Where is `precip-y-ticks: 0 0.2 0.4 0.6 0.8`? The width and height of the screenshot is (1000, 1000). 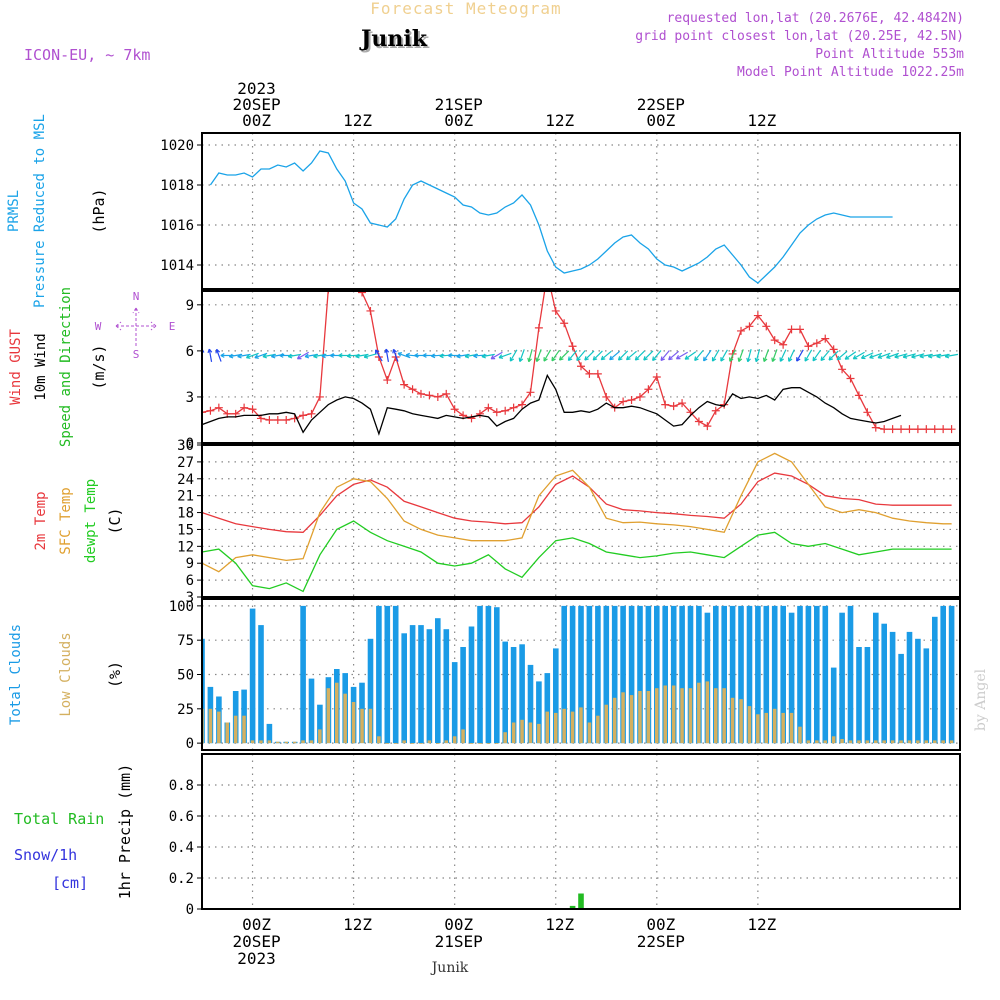 precip-y-ticks: 0 0.2 0.4 0.6 0.8 is located at coordinates (185, 848).